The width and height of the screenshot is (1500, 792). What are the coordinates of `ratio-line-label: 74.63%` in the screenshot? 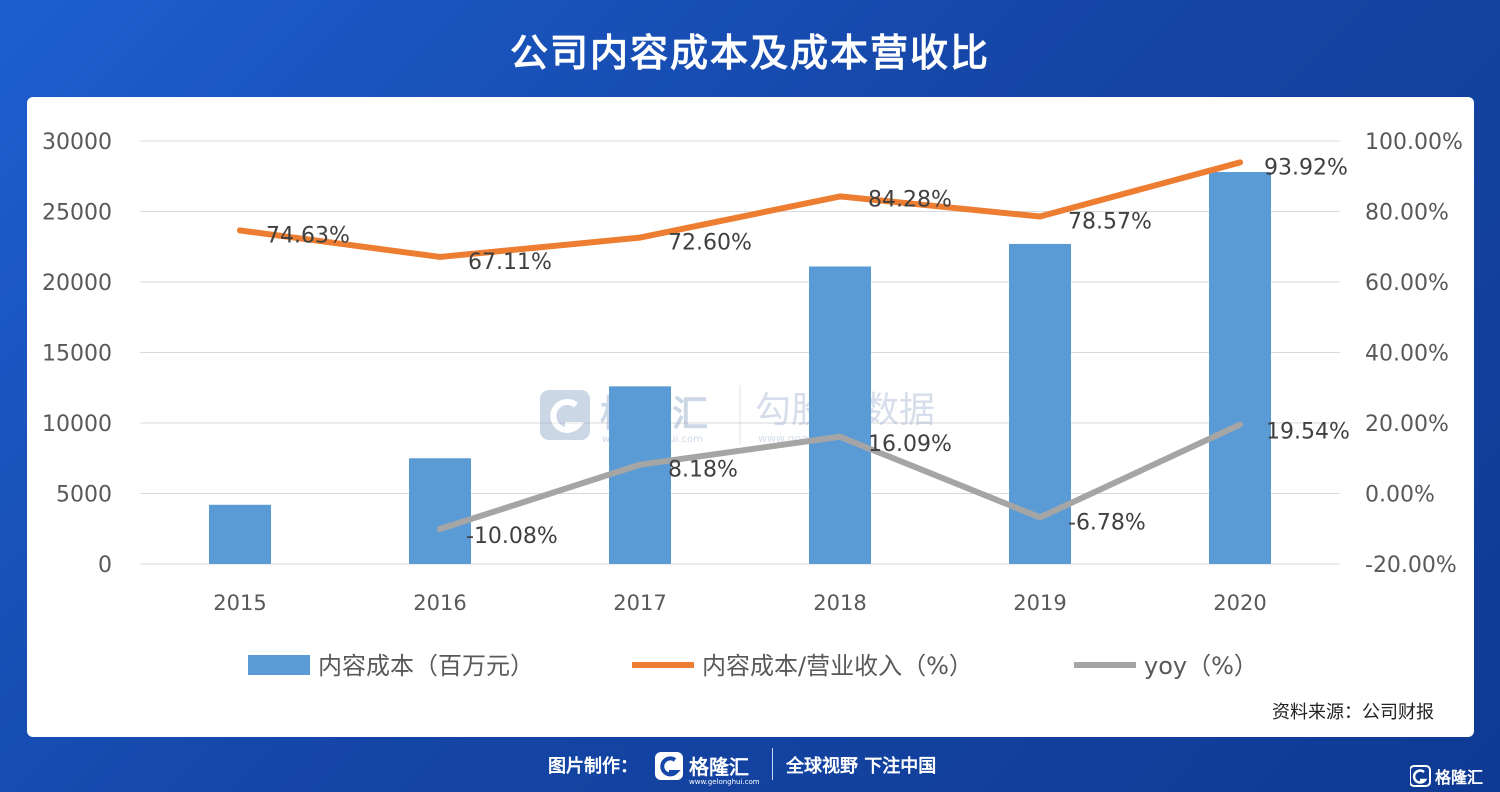 It's located at (308, 235).